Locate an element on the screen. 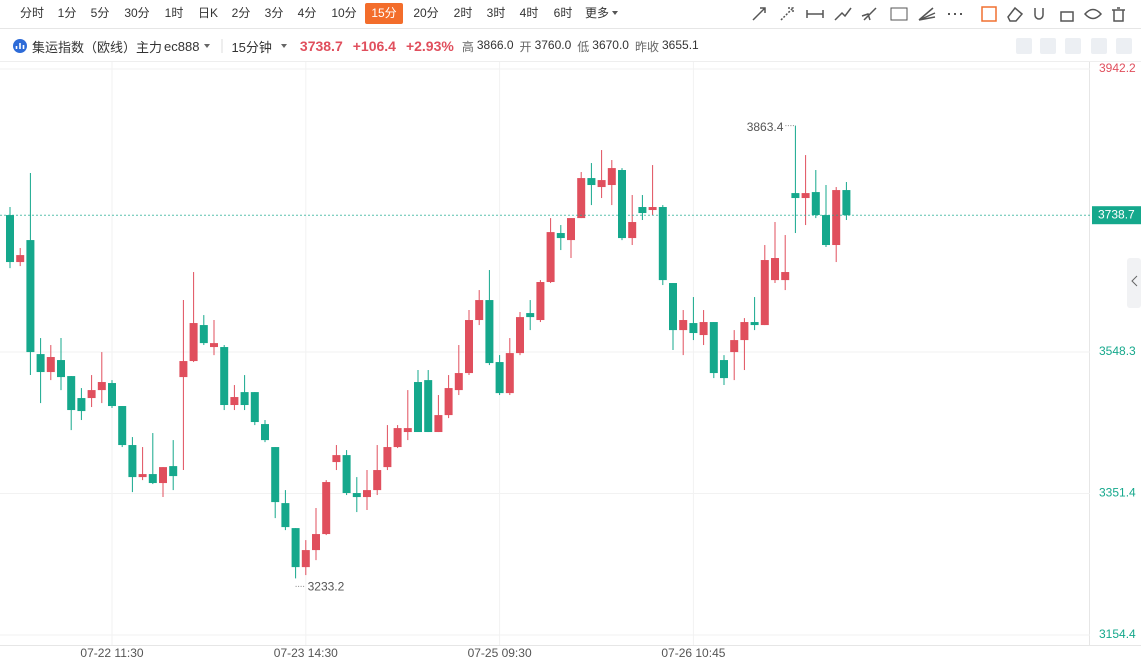  x-tick-label: 07-25 09:30 is located at coordinates (500, 653).